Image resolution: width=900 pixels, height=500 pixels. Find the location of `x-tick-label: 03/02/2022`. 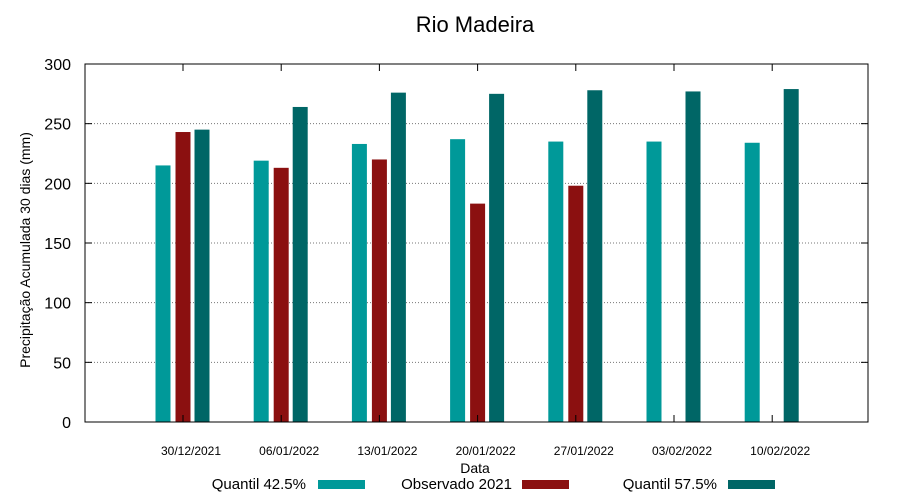

x-tick-label: 03/02/2022 is located at coordinates (682, 451).